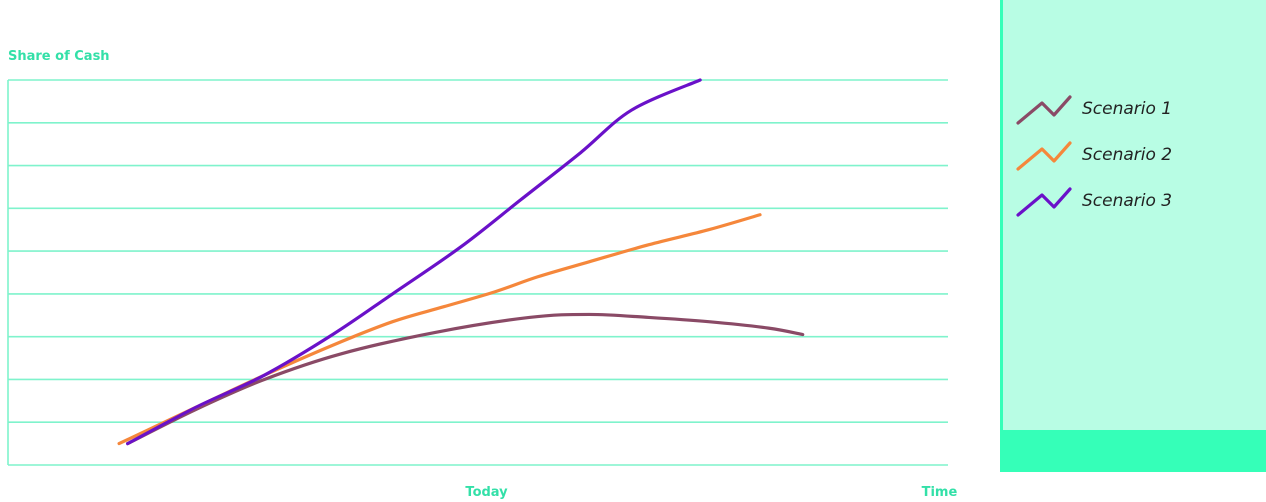  I want to click on x-tick-label: Time, so click(940, 492).